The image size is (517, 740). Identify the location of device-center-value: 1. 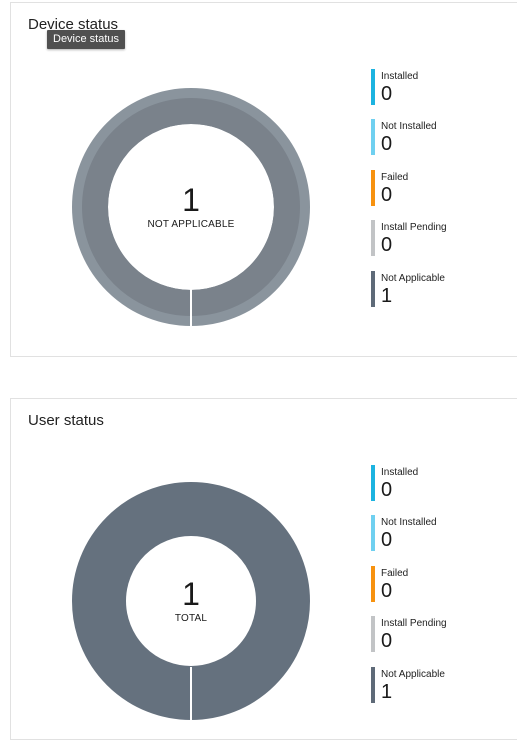
(191, 200).